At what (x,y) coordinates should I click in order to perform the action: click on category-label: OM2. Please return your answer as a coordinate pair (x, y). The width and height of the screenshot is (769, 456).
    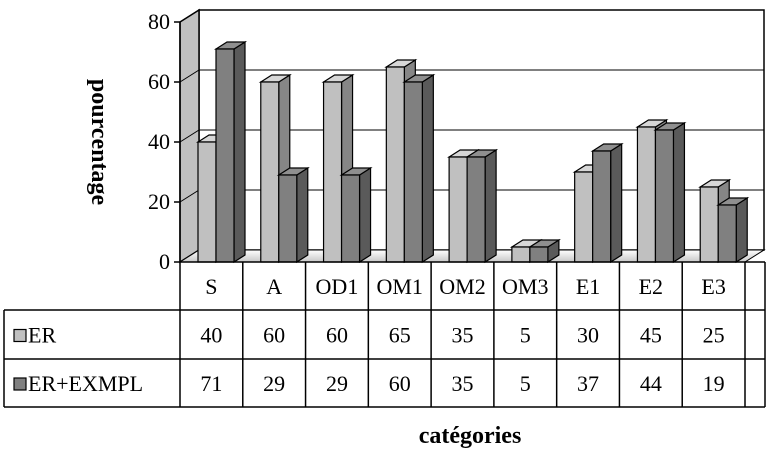
    Looking at the image, I should click on (462, 286).